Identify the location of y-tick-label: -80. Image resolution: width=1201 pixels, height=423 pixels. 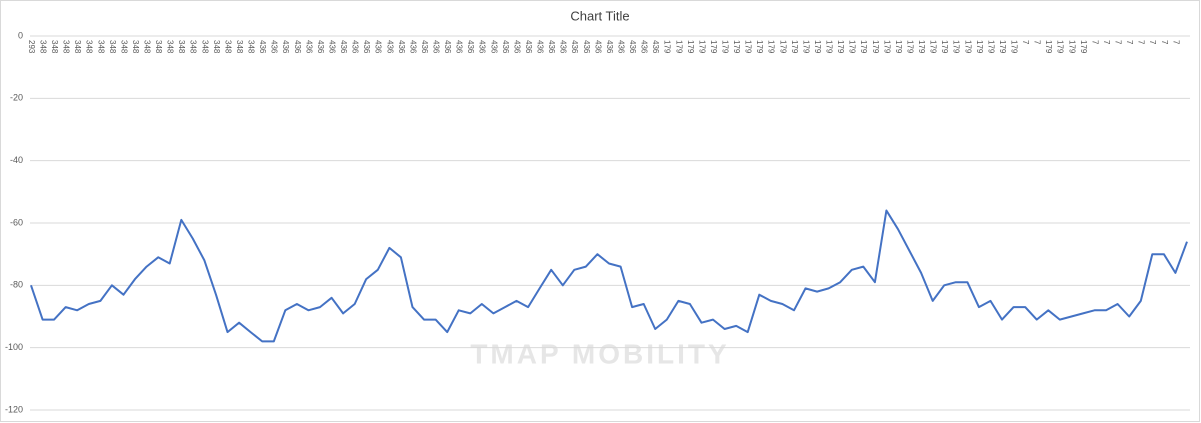
(16, 285).